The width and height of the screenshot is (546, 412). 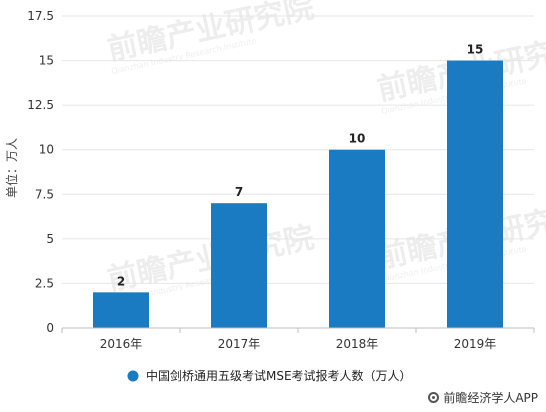 I want to click on y-tick-label: 7.5, so click(x=44, y=194).